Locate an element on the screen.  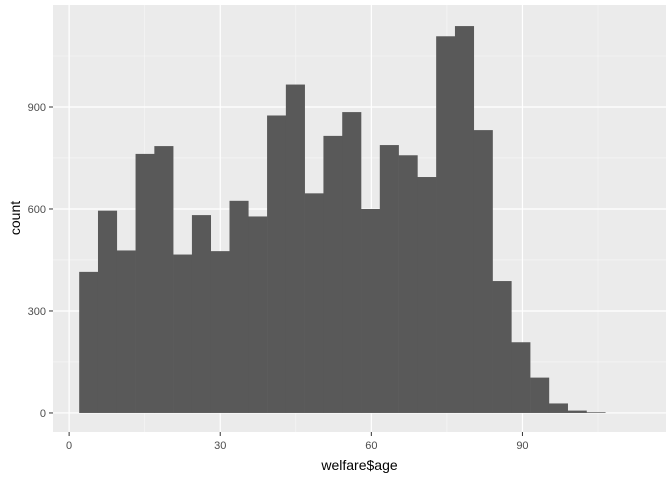
x-axis-ticks: 0 30 60 90 is located at coordinates (297, 442).